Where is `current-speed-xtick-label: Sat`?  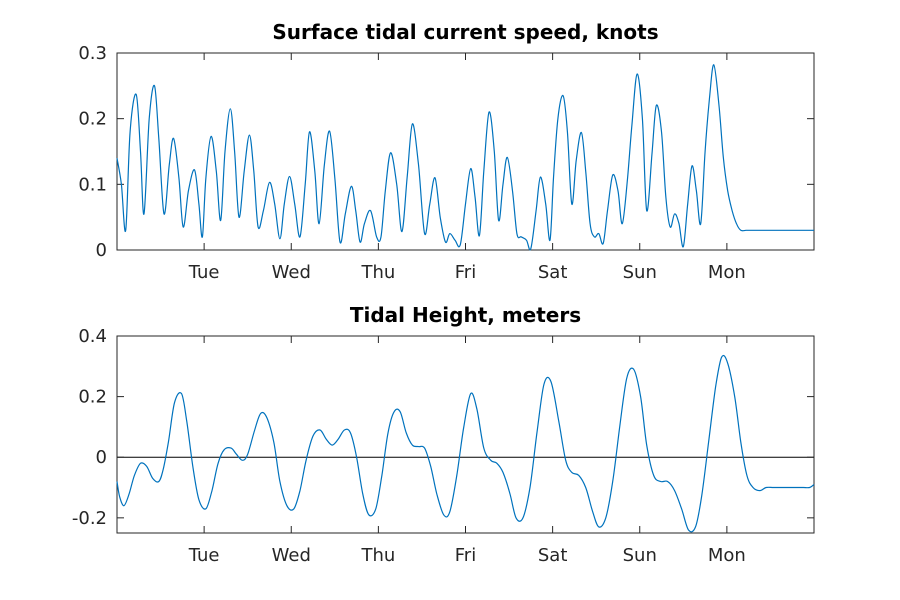 current-speed-xtick-label: Sat is located at coordinates (553, 272).